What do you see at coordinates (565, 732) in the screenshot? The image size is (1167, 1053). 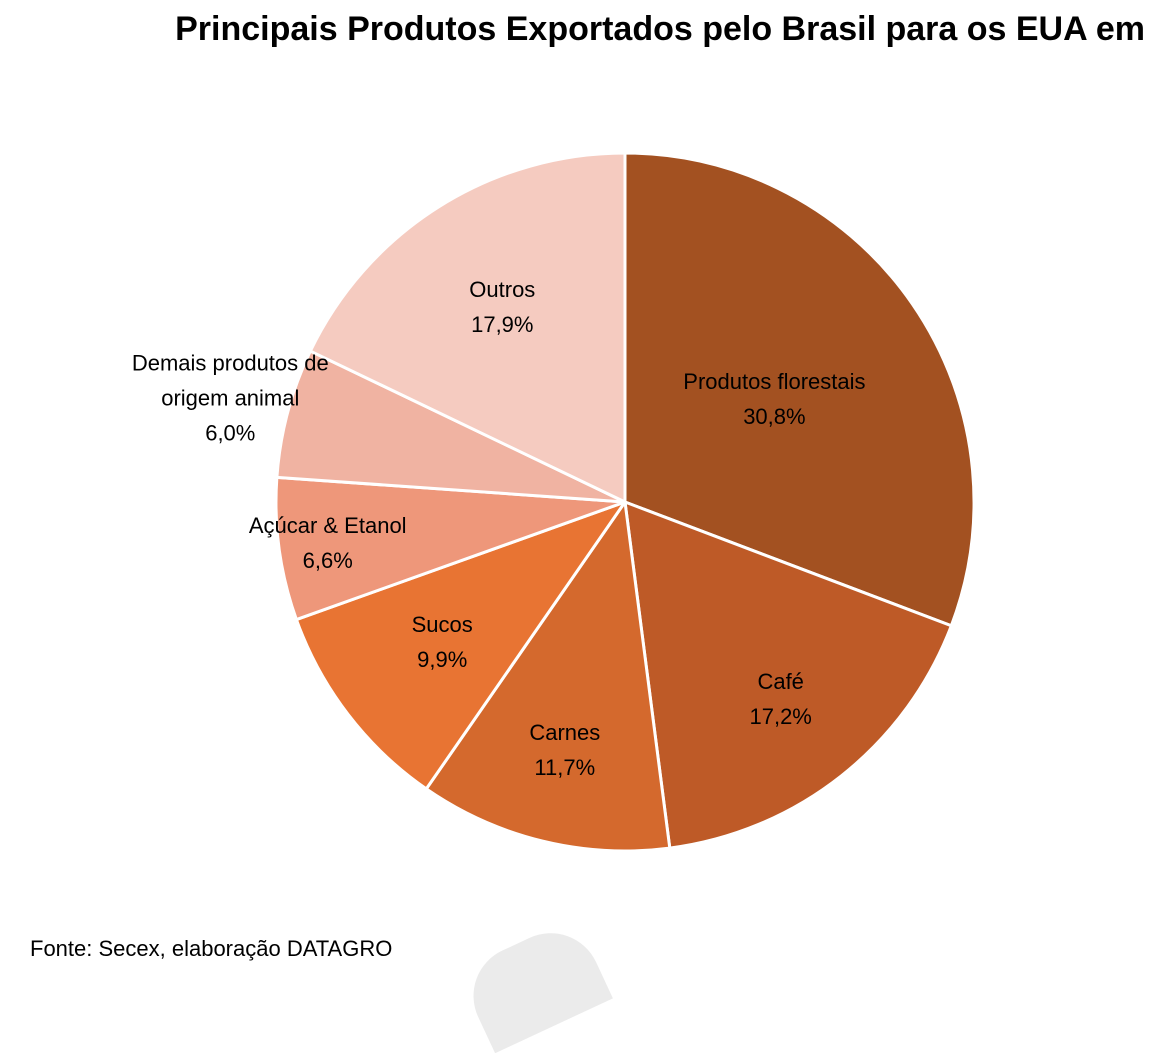 I see `slice-label-text: Carnes` at bounding box center [565, 732].